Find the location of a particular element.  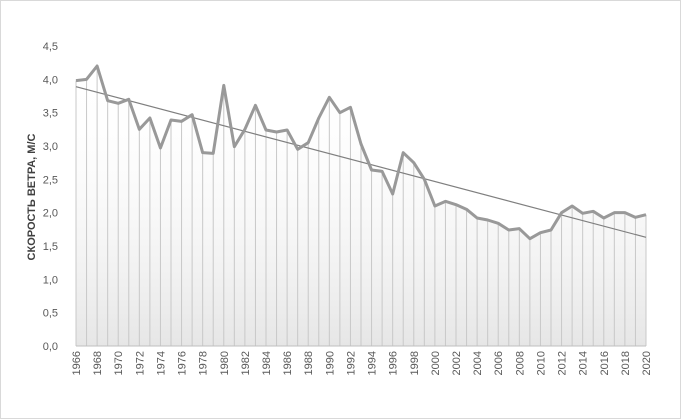

y-tick-label: 3,5 is located at coordinates (50, 114).